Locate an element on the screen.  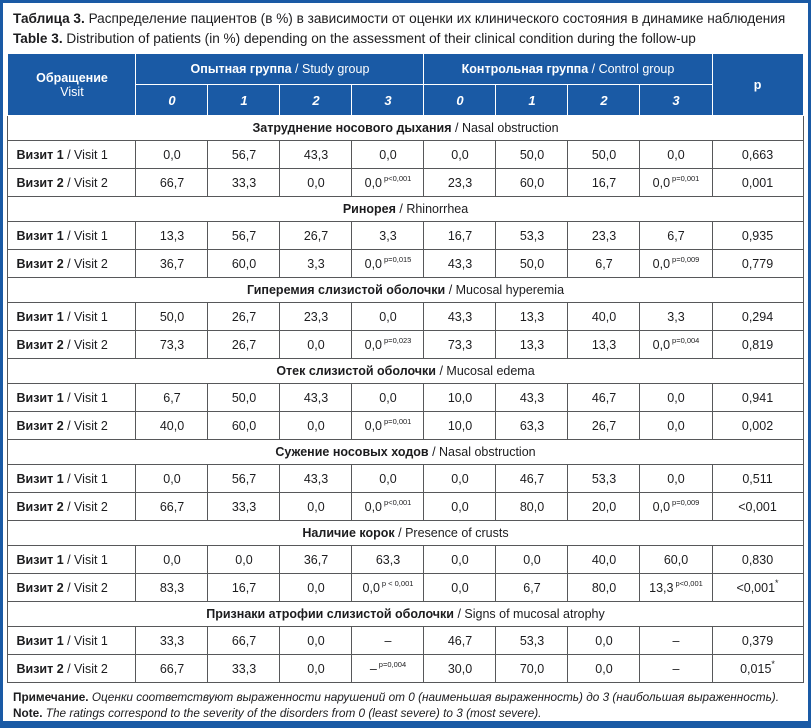
control-score-cell: 0,0 p=0,004 is located at coordinates (676, 344).